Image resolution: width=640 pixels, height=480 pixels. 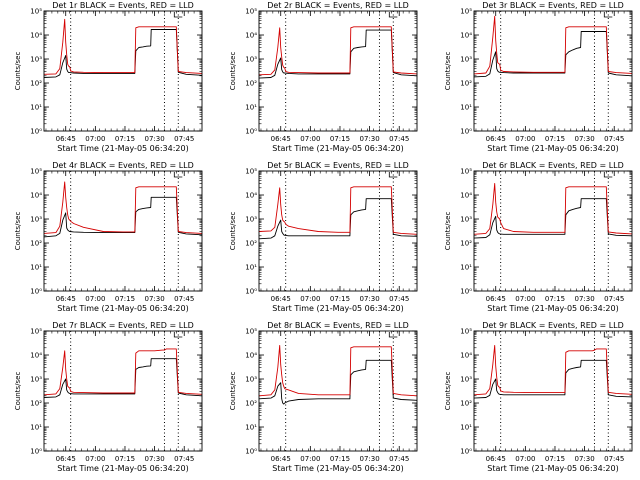 I want to click on panel-title: Det 2r BLACK = Events, RED = LLD, so click(x=338, y=5).